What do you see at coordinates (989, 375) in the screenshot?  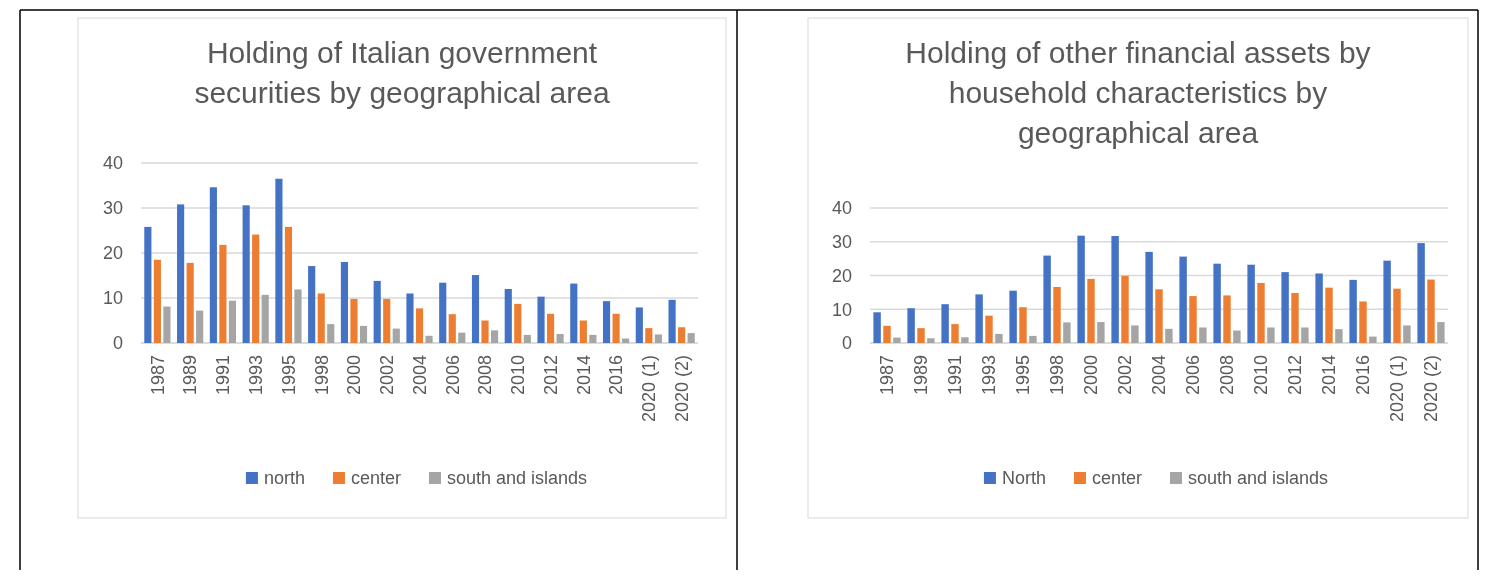 I see `x-tick-label: 1993` at bounding box center [989, 375].